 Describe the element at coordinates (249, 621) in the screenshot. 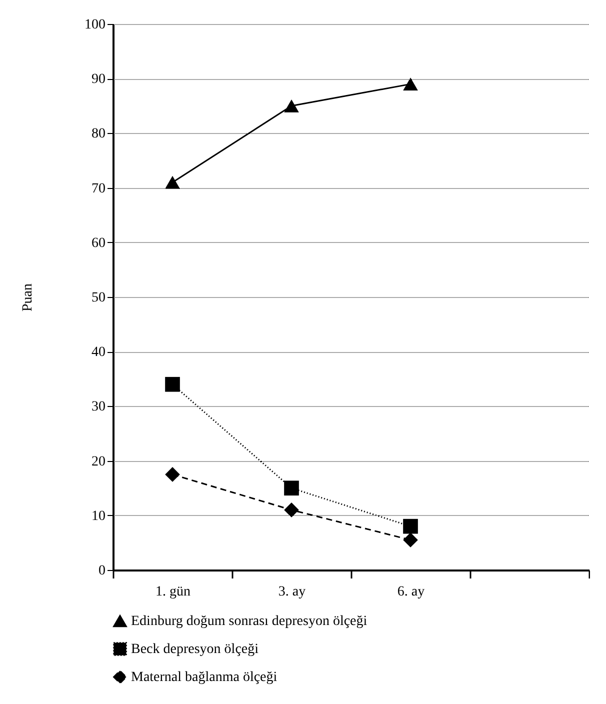

I see `legend-label: Edinburg doğum sonrası depresyon ölçeği` at that location.